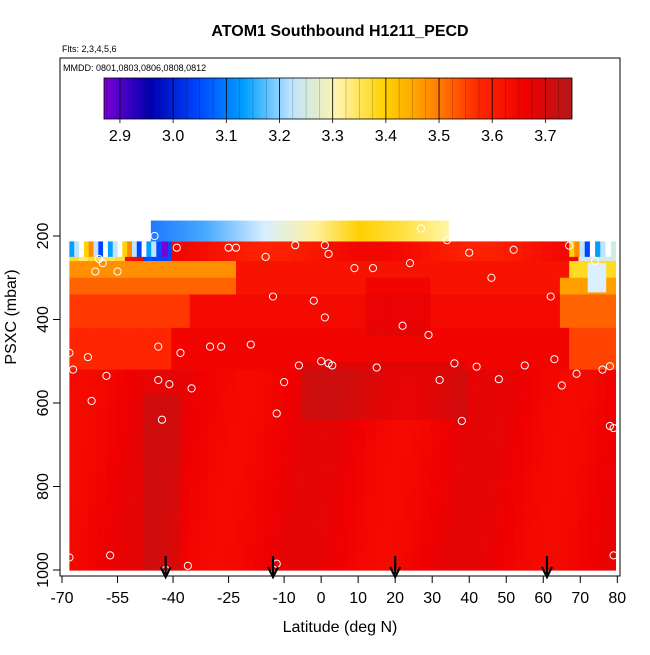 The image size is (650, 655). What do you see at coordinates (299, 231) in the screenshot?
I see `stratosphere-band` at bounding box center [299, 231].